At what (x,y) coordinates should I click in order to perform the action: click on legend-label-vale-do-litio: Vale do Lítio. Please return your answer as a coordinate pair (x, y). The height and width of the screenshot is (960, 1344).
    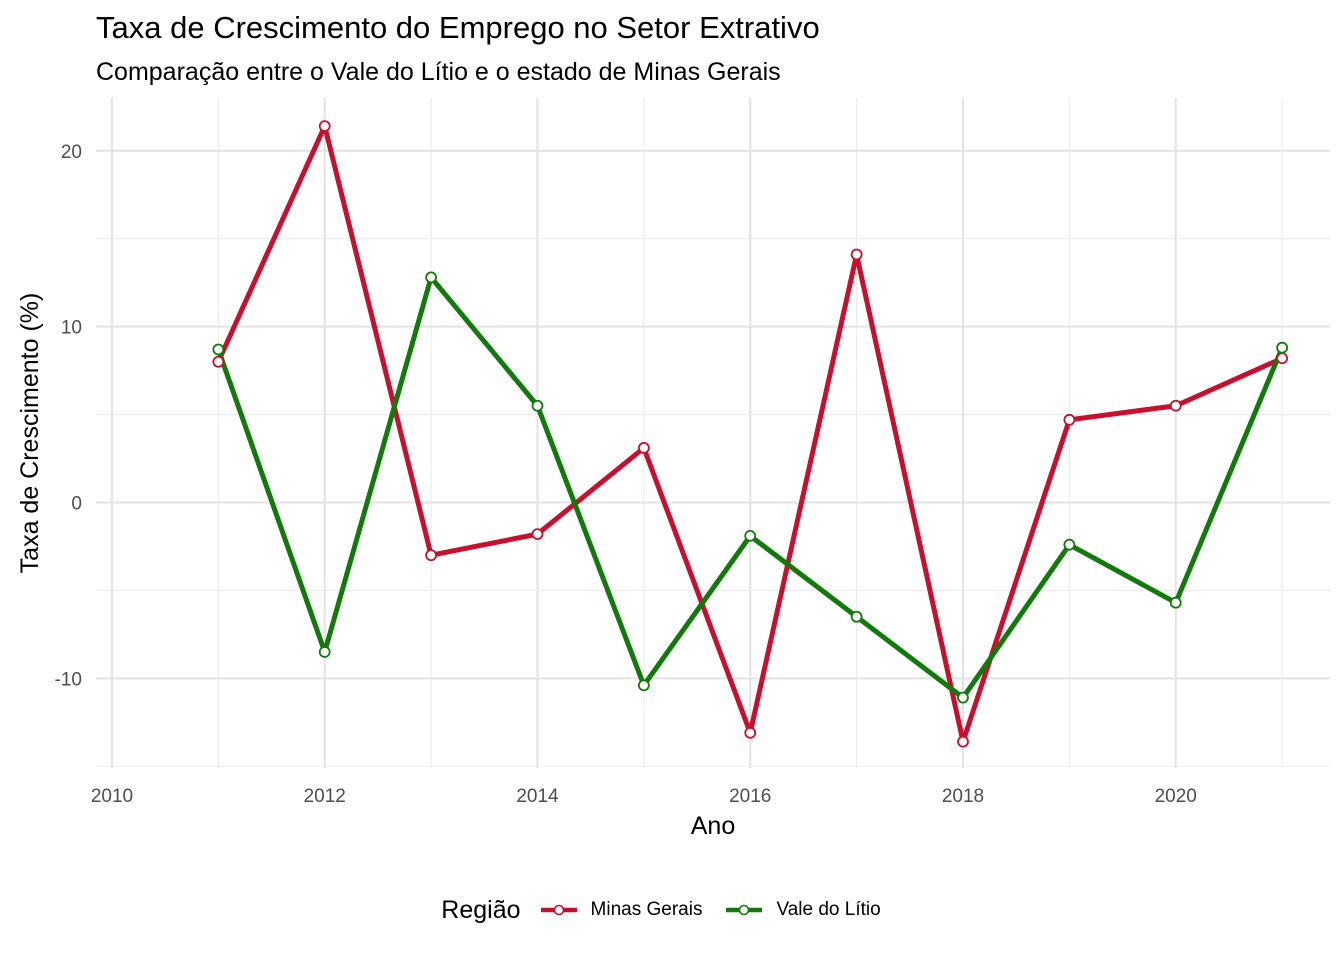
    Looking at the image, I should click on (828, 909).